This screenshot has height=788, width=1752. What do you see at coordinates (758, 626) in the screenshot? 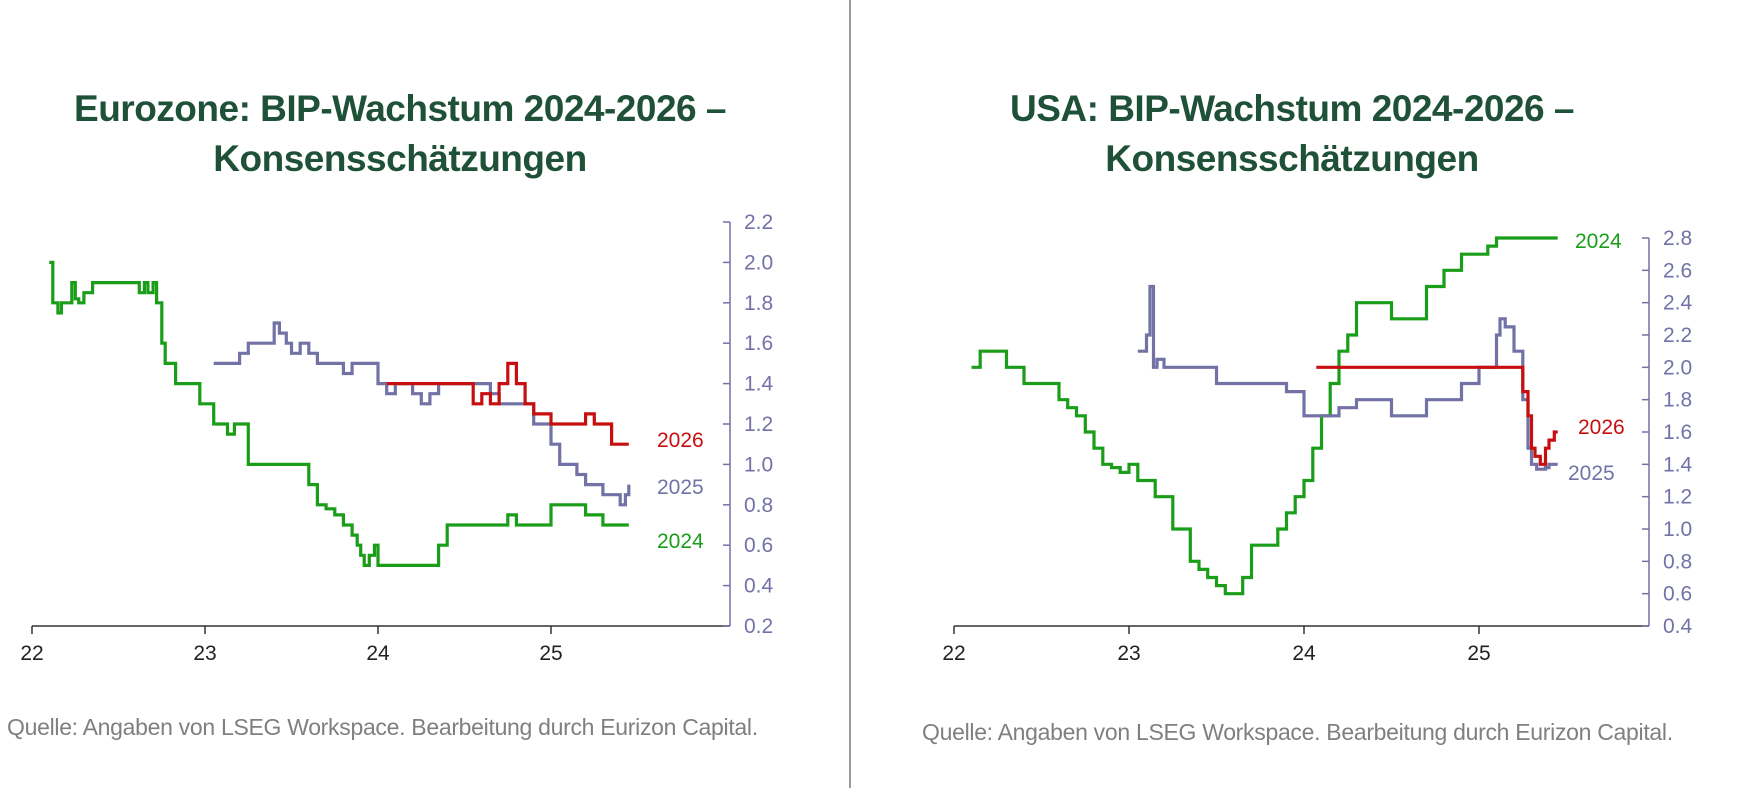
I see `y-tick-label: 0.2` at bounding box center [758, 626].